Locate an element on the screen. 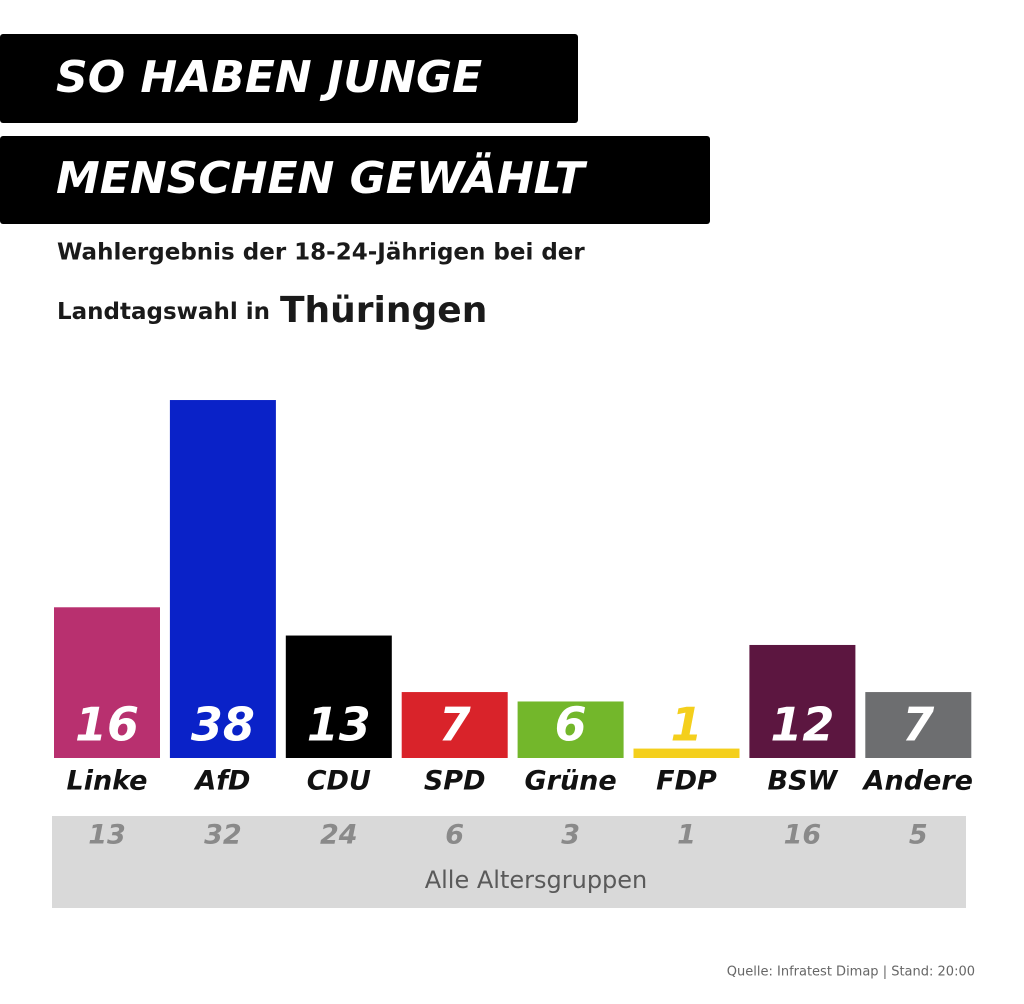  comparison-label: Alle Altersgruppen is located at coordinates (536, 880).